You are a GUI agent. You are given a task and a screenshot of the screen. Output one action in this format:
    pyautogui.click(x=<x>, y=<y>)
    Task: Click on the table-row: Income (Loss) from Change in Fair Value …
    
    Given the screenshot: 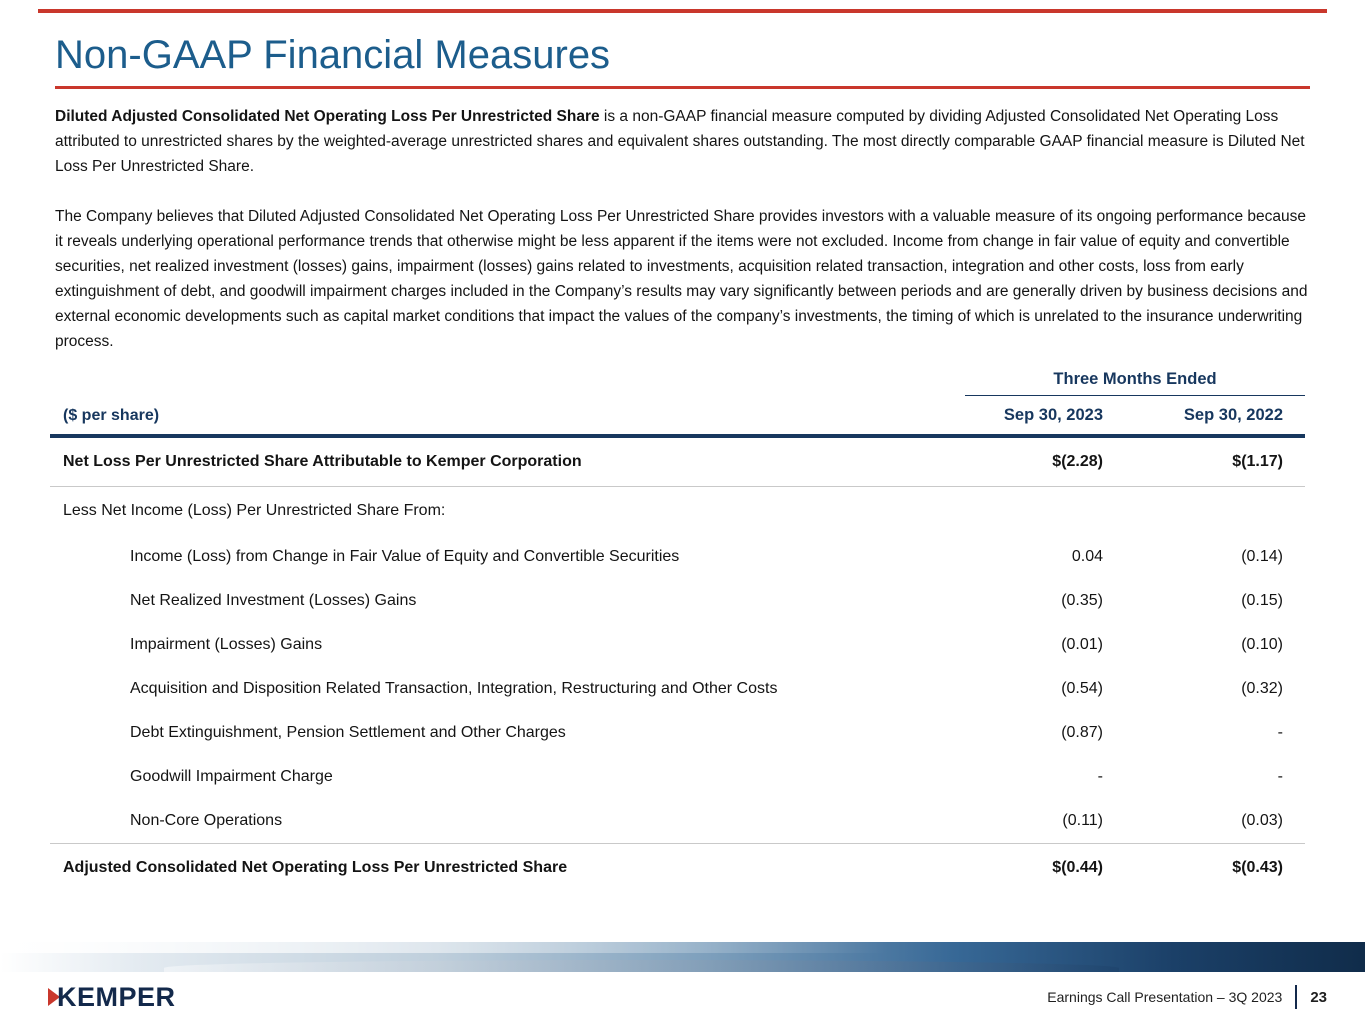 What is the action you would take?
    pyautogui.click(x=677, y=557)
    